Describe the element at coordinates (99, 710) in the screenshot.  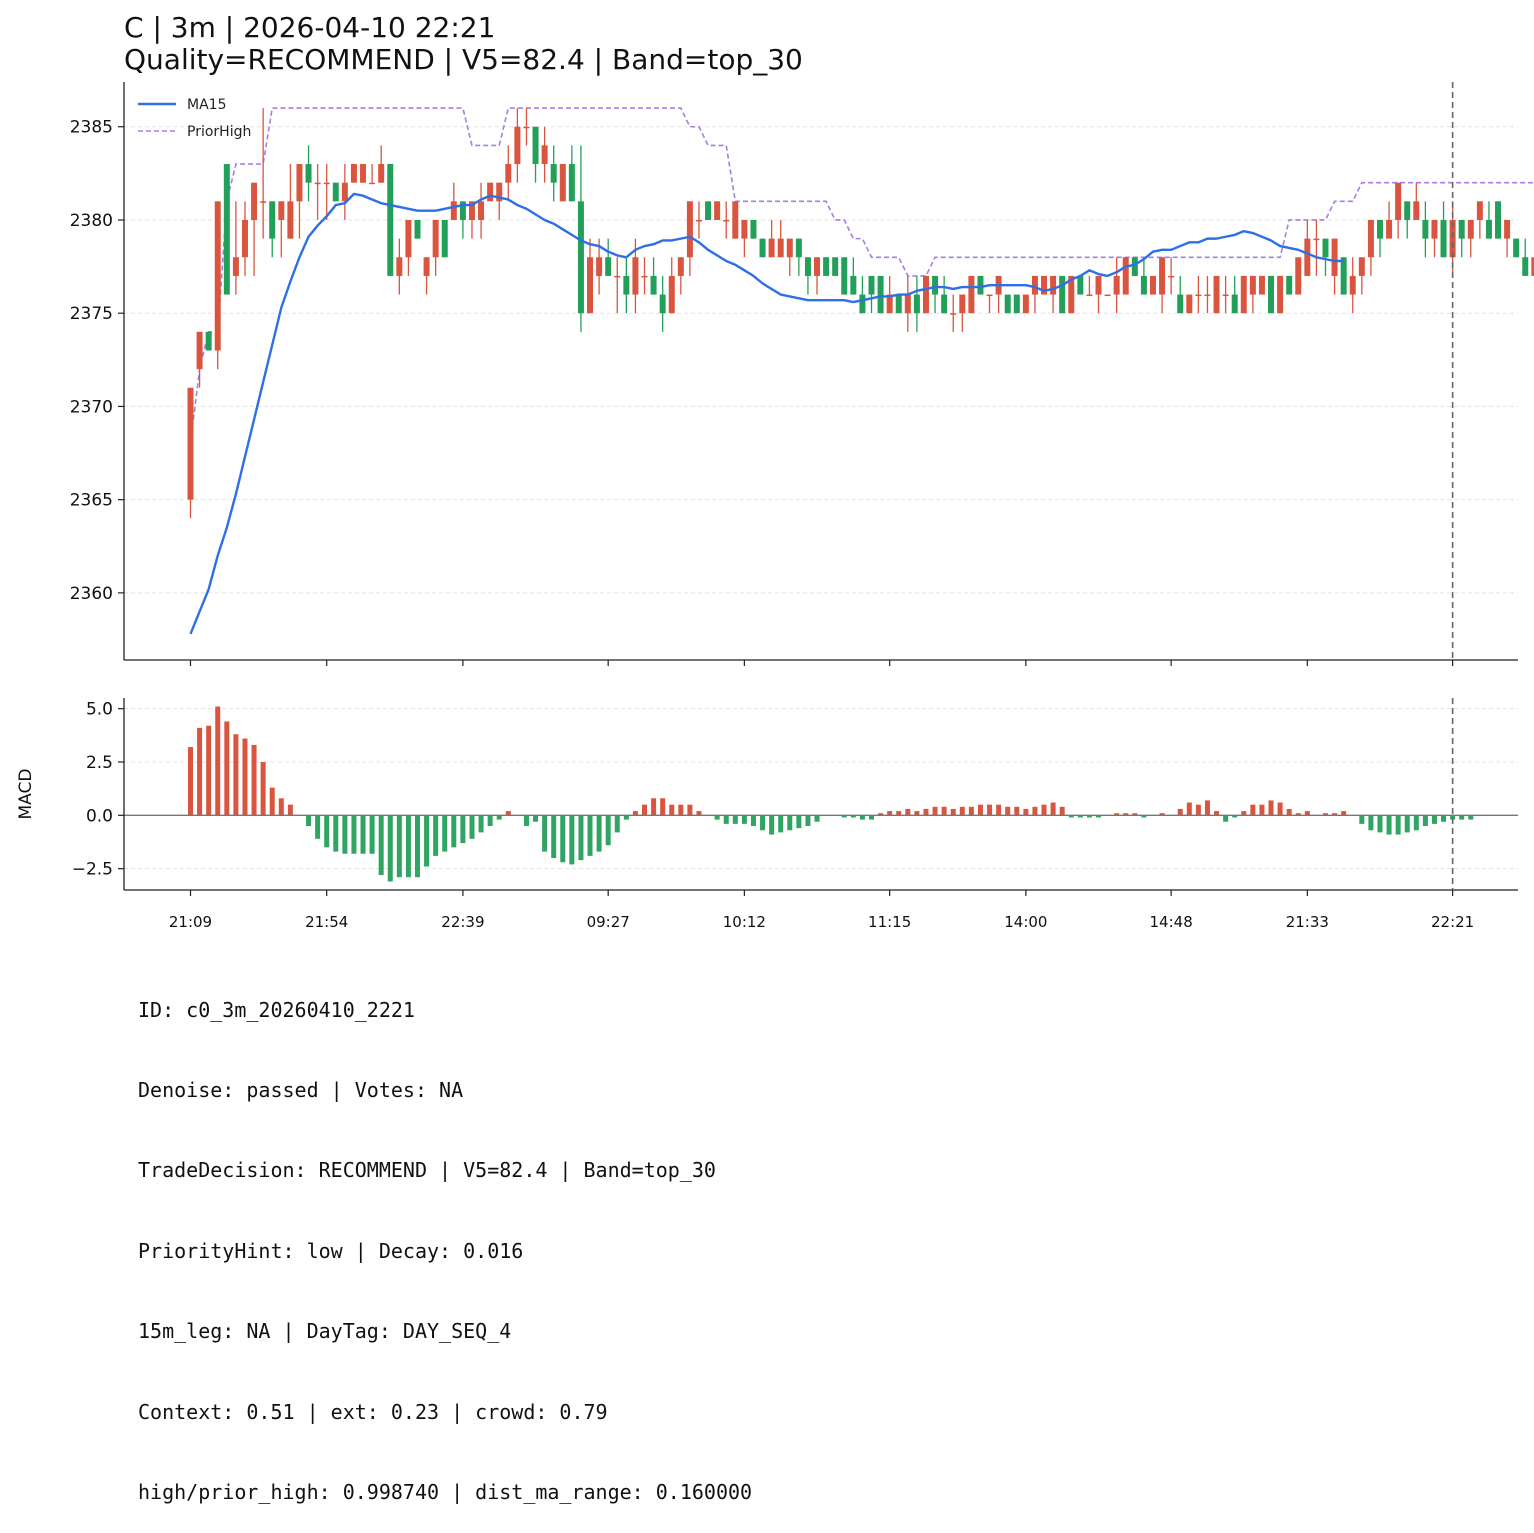
I see `macd-y-tick-label: 5.0` at that location.